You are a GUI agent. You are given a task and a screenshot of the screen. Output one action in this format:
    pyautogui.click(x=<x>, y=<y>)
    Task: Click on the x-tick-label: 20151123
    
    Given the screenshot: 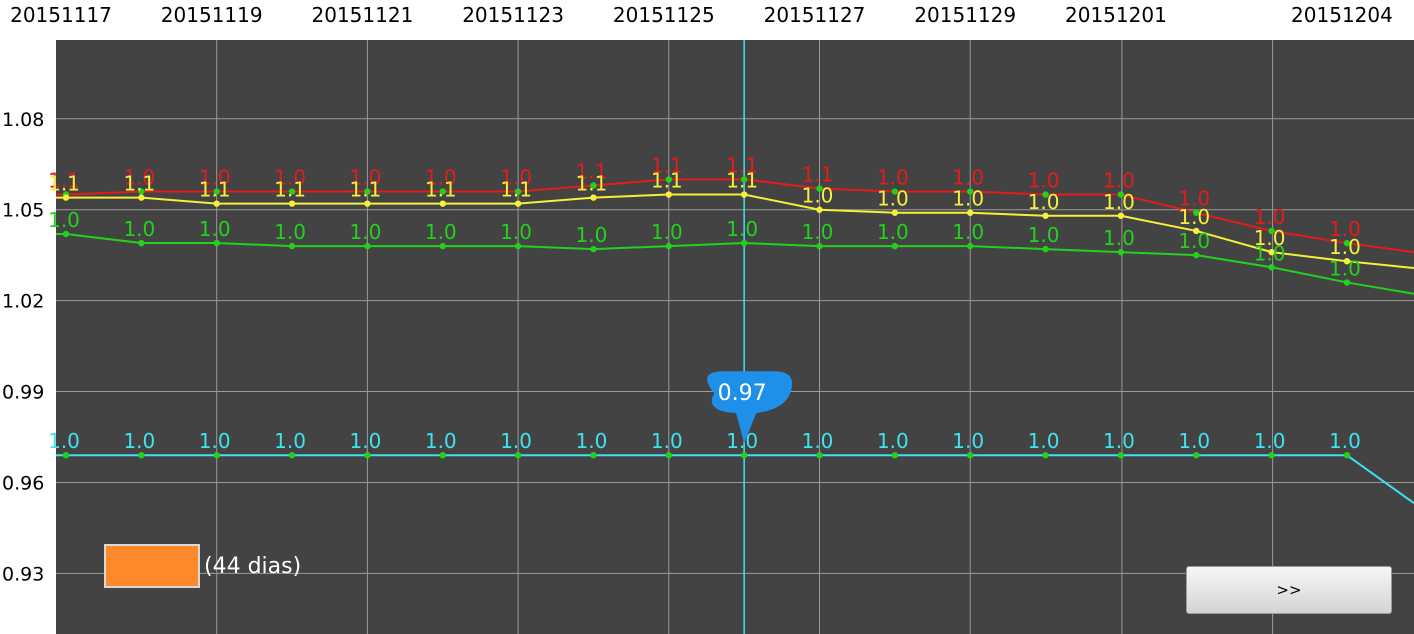 What is the action you would take?
    pyautogui.click(x=513, y=15)
    